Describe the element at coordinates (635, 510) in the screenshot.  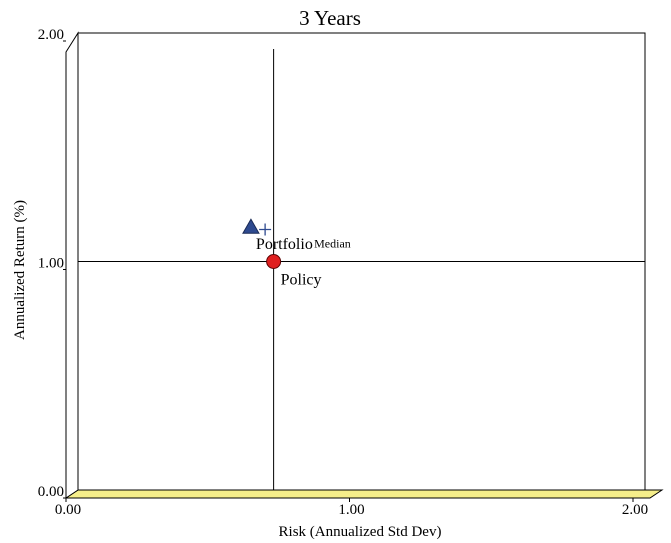
I see `x-tick-label: 2.00` at that location.